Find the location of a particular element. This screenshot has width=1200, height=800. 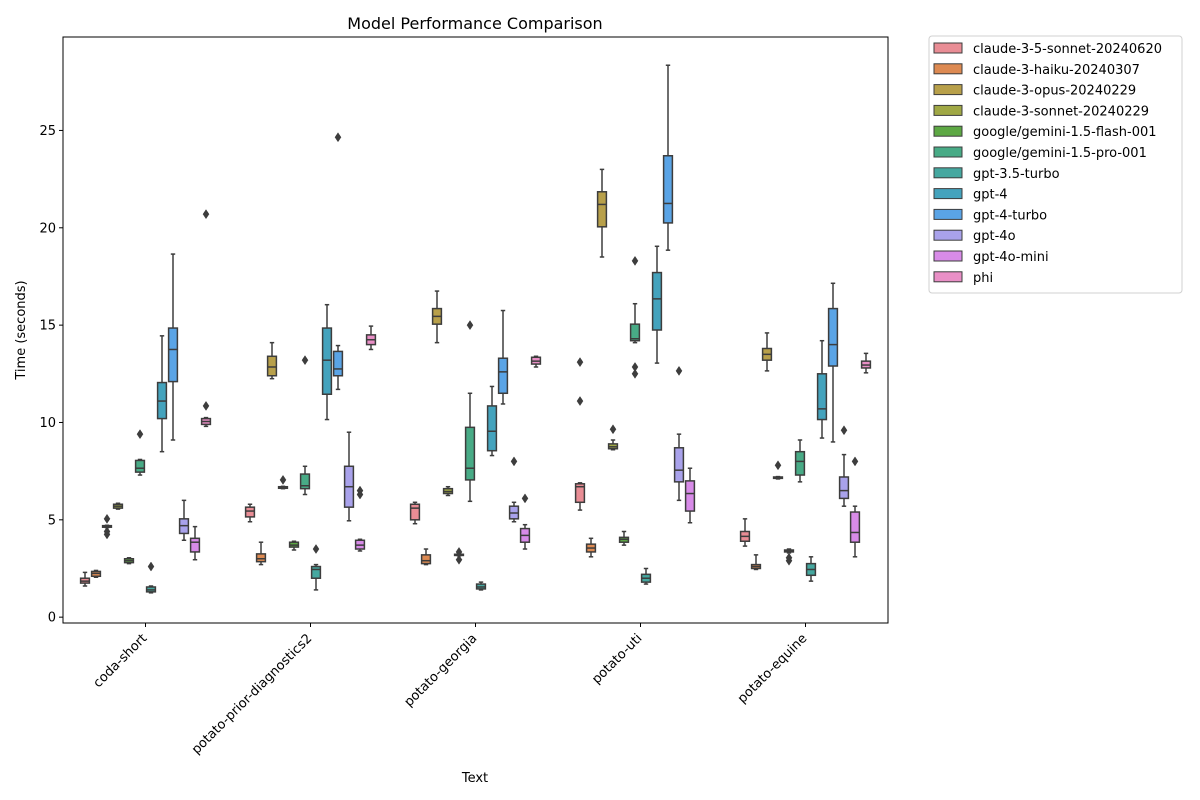

y-tick-label: 5 is located at coordinates (52, 520).